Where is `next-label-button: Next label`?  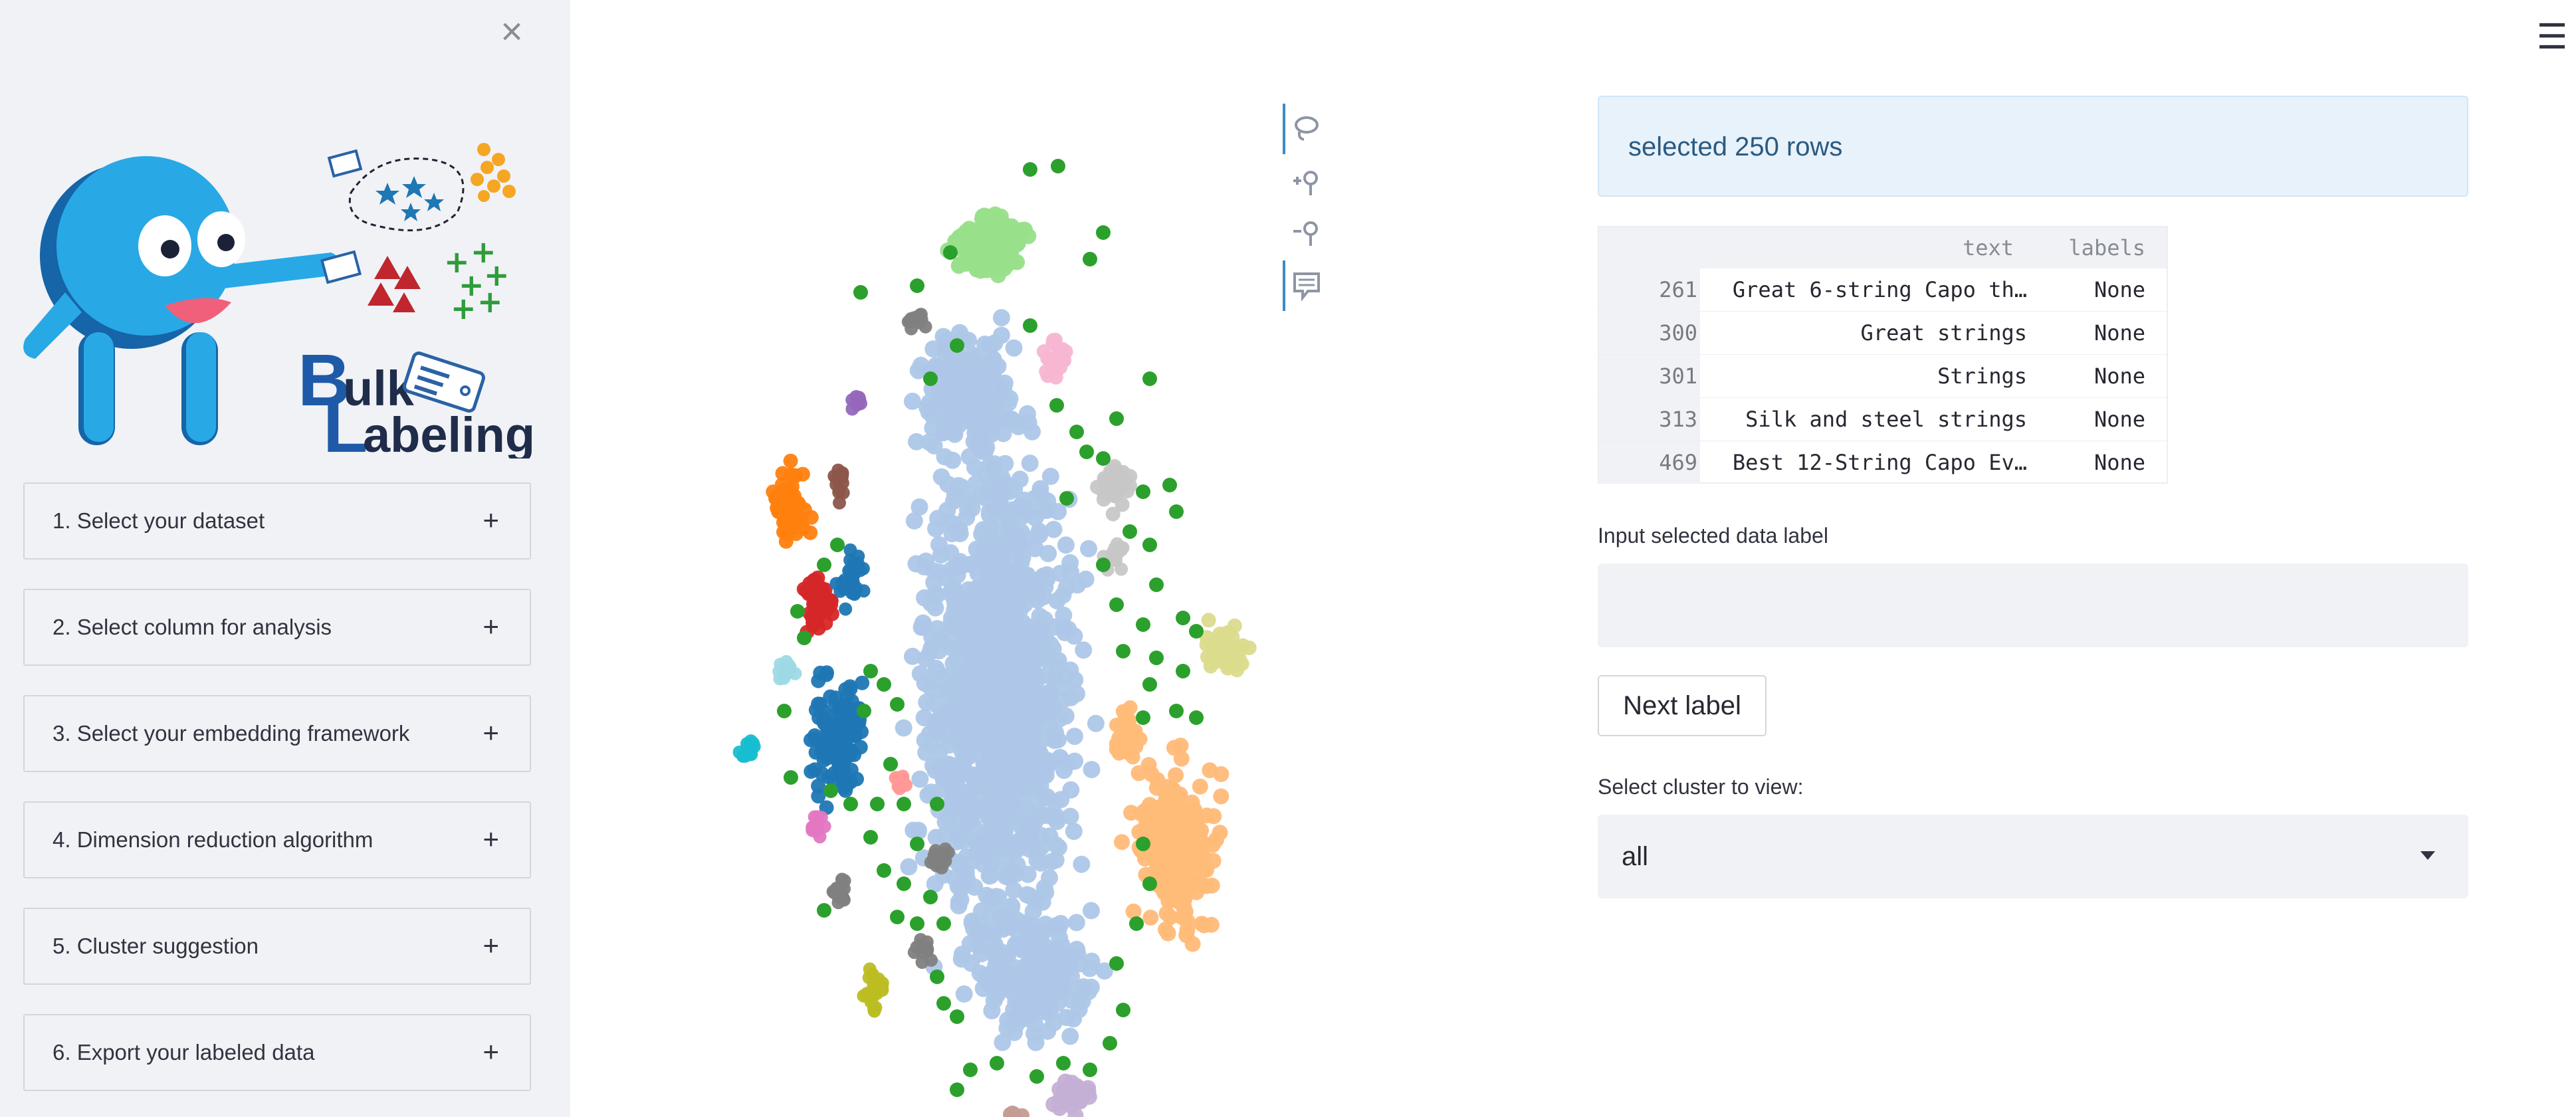
next-label-button: Next label is located at coordinates (1682, 705).